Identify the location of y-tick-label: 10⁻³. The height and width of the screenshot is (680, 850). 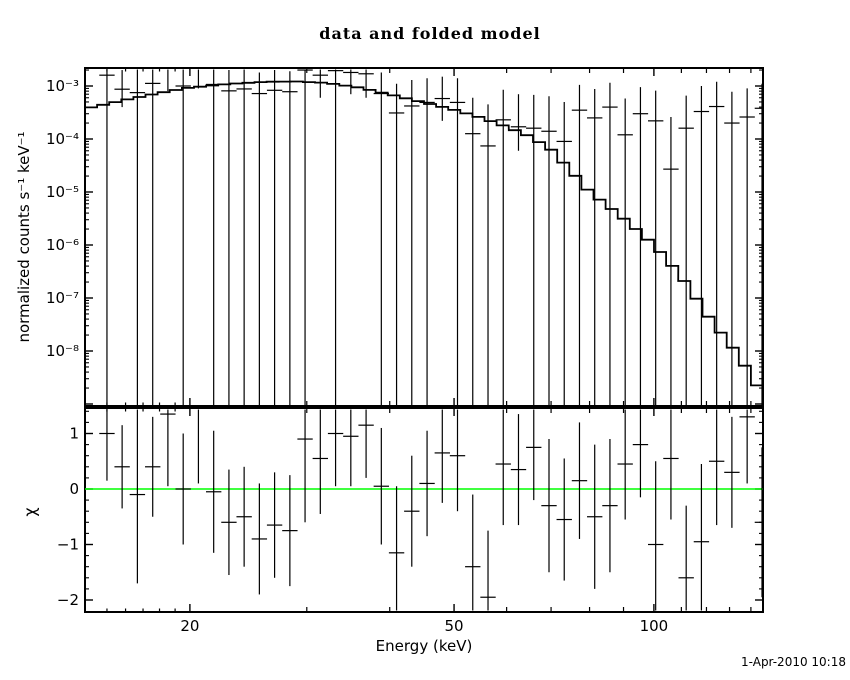
(62, 86).